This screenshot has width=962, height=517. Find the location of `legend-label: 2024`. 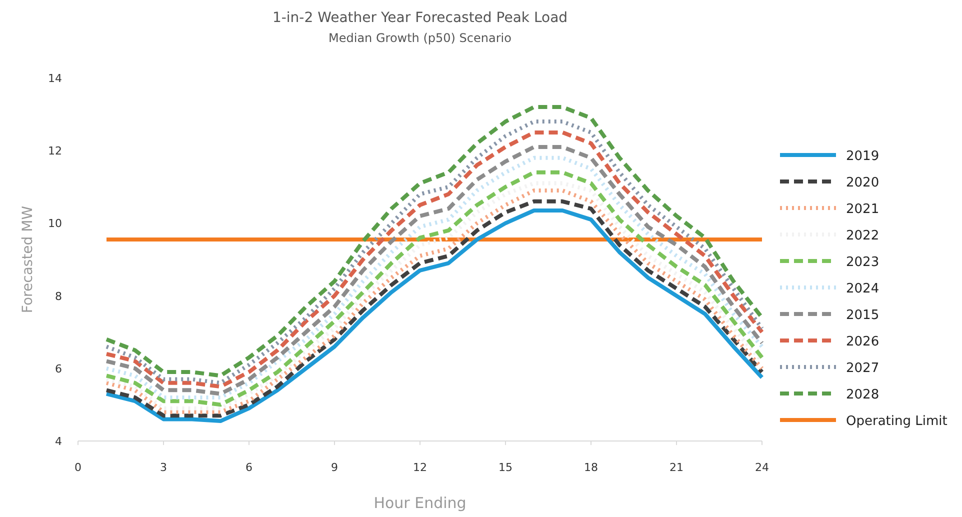

legend-label: 2024 is located at coordinates (863, 289).